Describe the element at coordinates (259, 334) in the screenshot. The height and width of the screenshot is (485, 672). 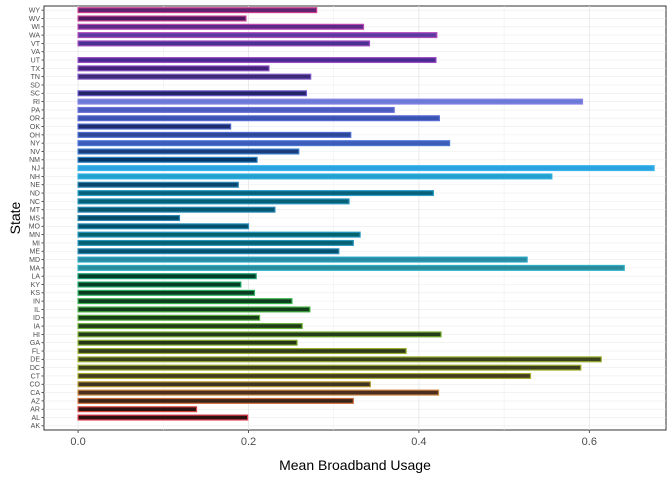
I see `bar-hi` at that location.